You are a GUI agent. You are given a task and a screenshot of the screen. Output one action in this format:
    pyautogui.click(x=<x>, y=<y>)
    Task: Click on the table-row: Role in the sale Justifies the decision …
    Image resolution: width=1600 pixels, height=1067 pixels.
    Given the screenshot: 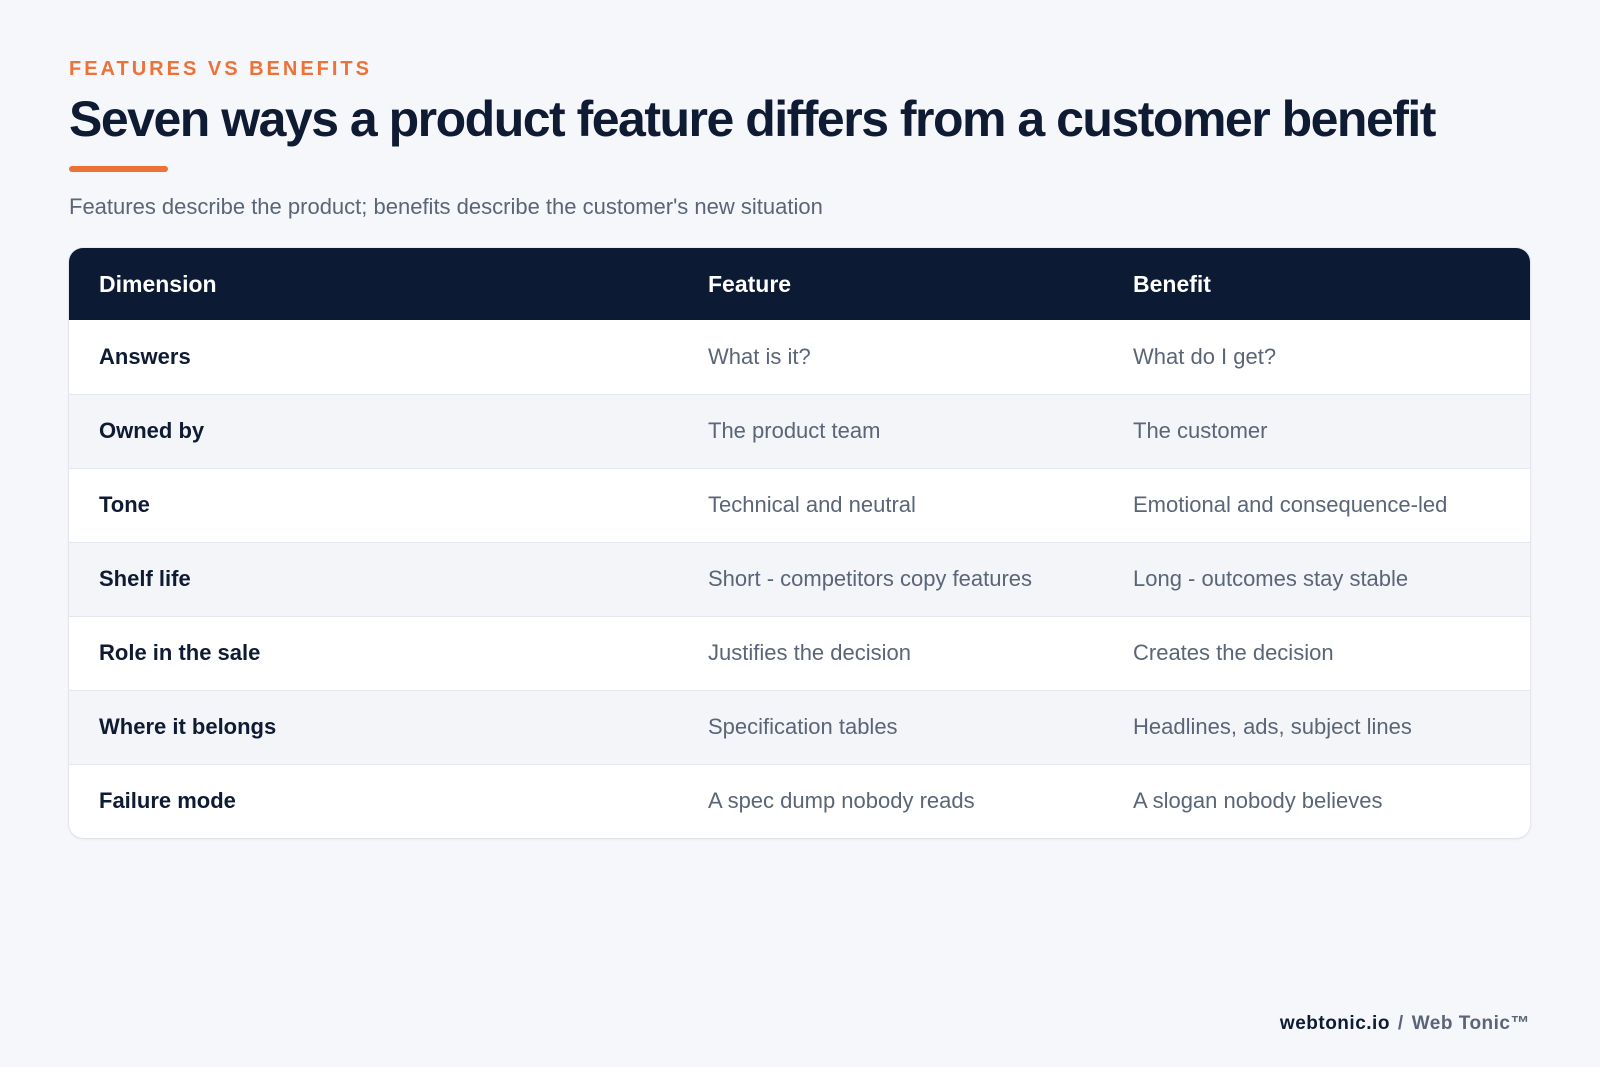 What is the action you would take?
    pyautogui.click(x=799, y=653)
    